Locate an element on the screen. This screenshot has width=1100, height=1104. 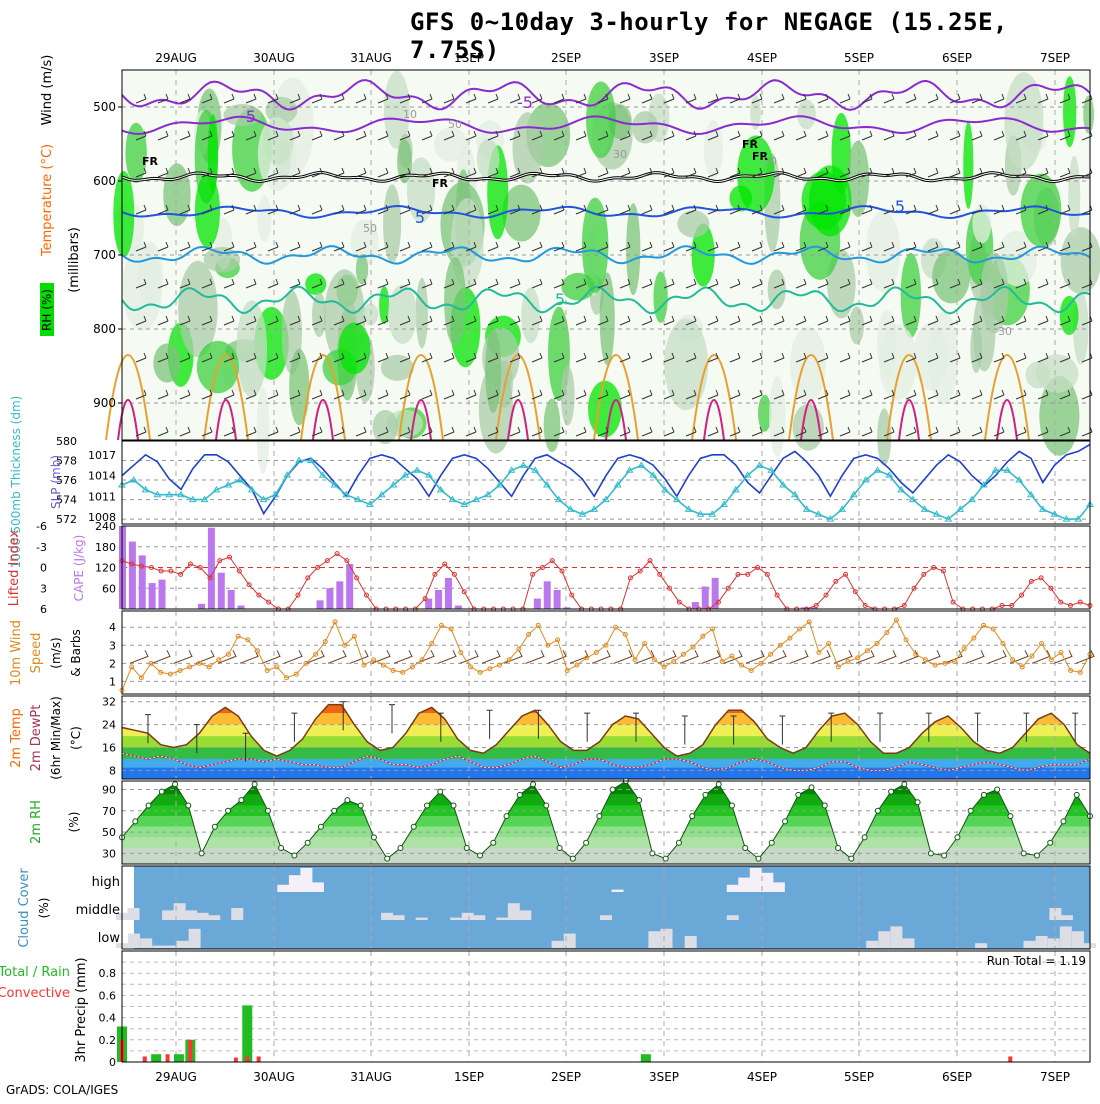
tick-label: 16 is located at coordinates (109, 748).